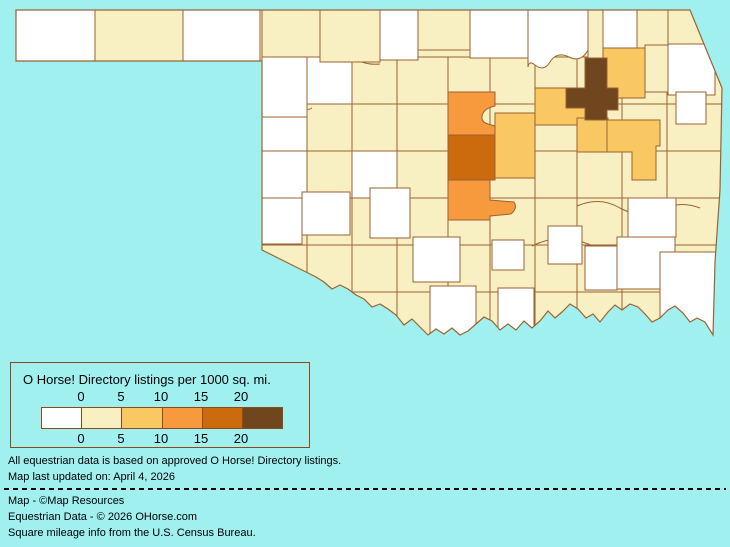  I want to click on footer-map-credit: Map - ©Map Resources, so click(66, 501).